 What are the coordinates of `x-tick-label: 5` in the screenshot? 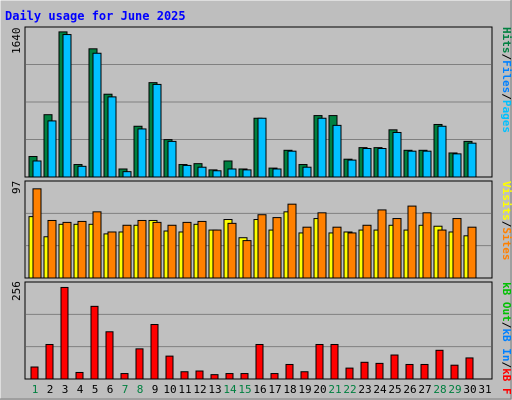 It's located at (95, 389).